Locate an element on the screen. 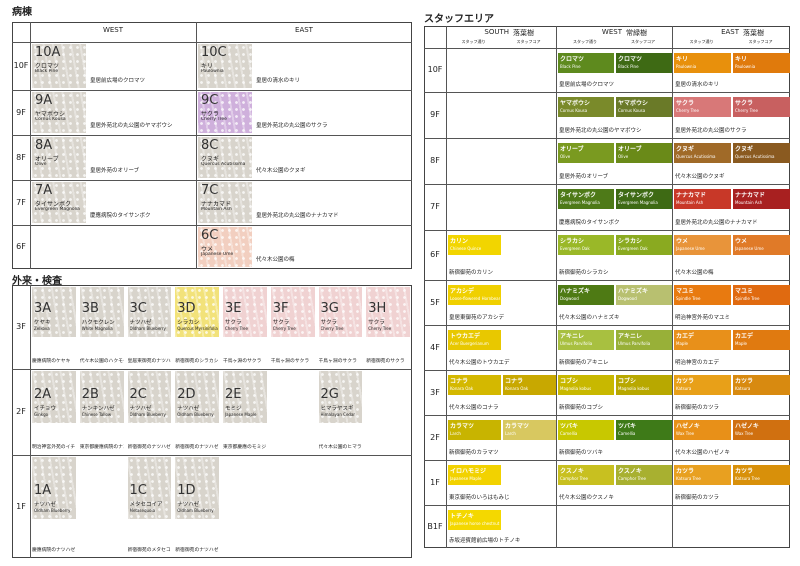  room-code: 9A is located at coordinates (44, 100).